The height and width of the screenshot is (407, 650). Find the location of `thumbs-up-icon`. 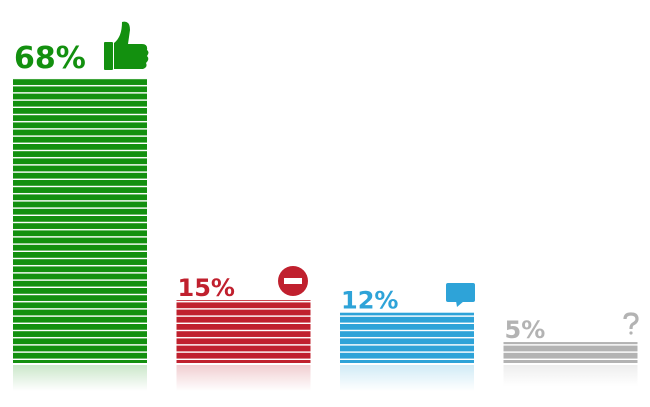

thumbs-up-icon is located at coordinates (126, 45).